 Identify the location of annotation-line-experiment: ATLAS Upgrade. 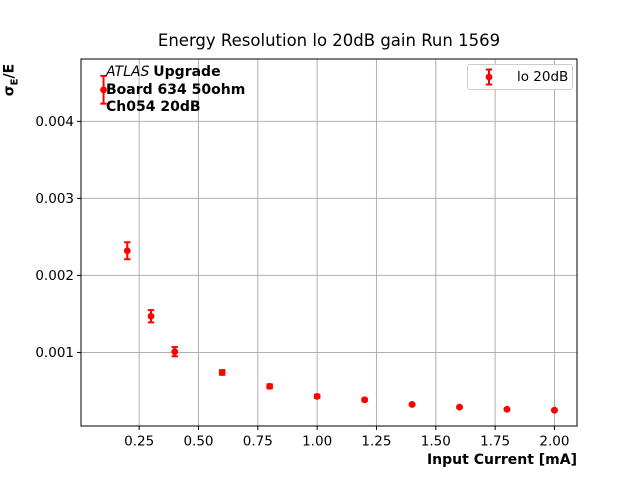
(175, 73).